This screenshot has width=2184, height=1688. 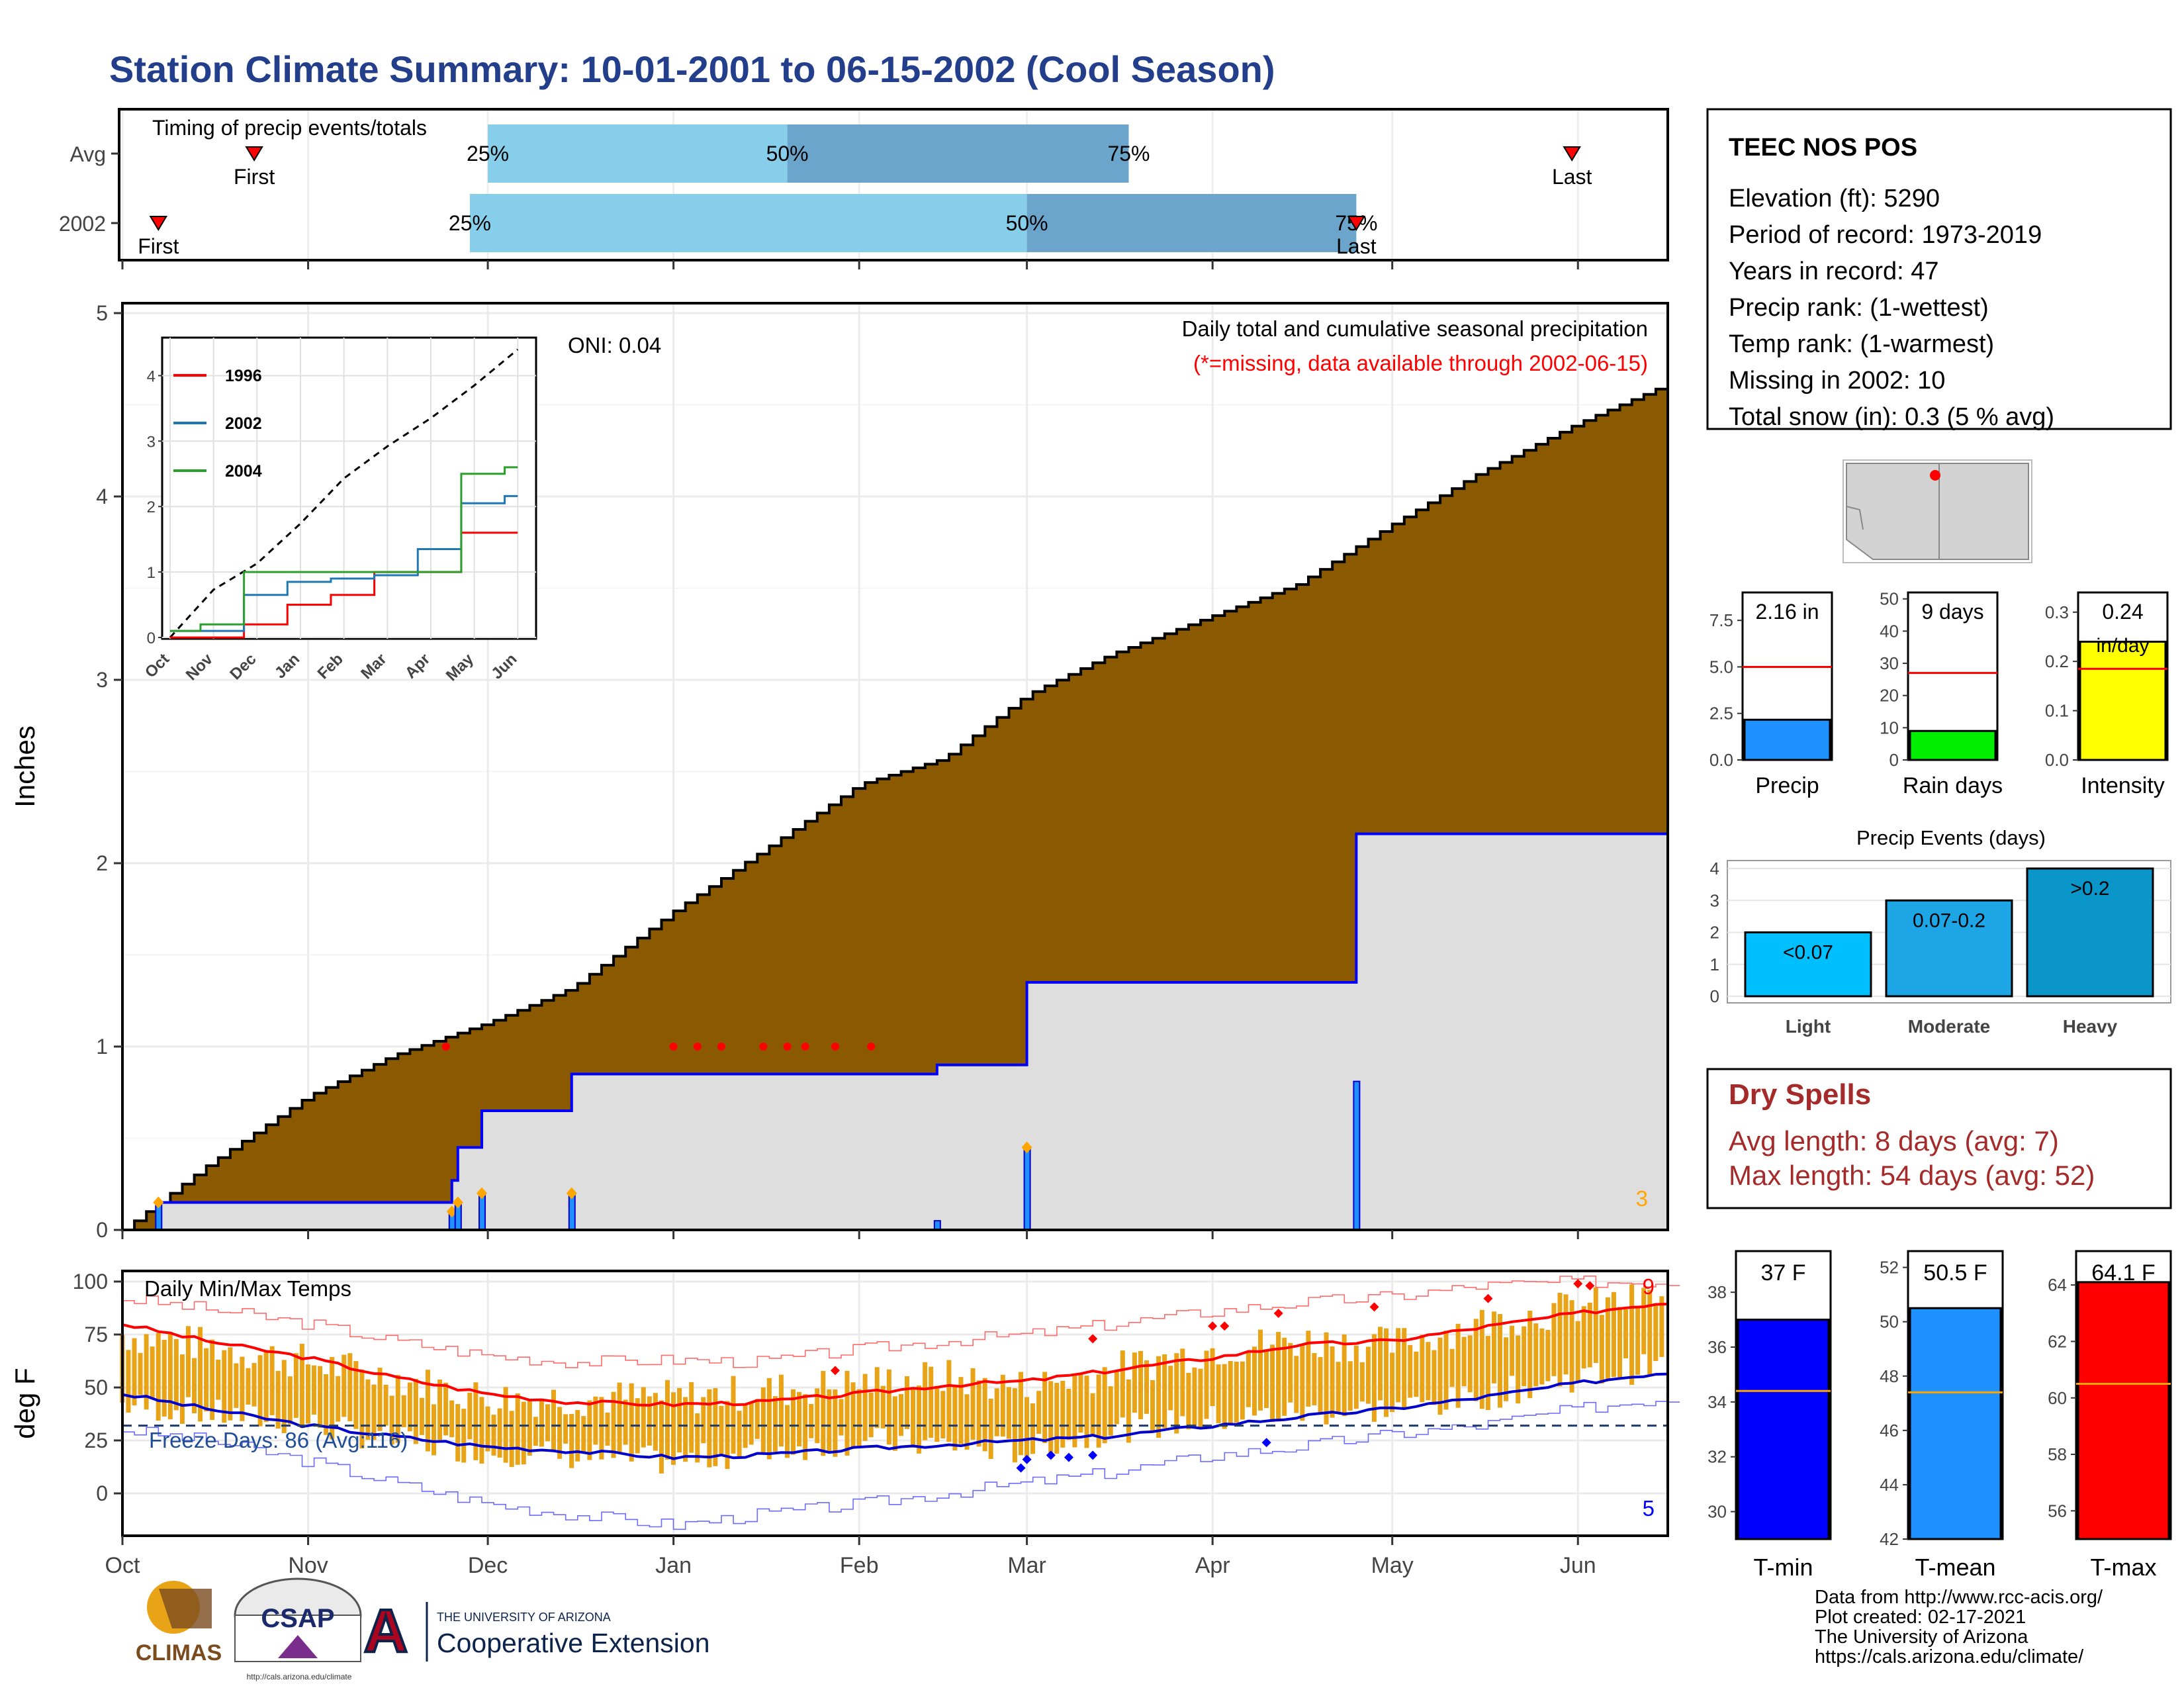 What do you see at coordinates (1939, 269) in the screenshot?
I see `station-frame` at bounding box center [1939, 269].